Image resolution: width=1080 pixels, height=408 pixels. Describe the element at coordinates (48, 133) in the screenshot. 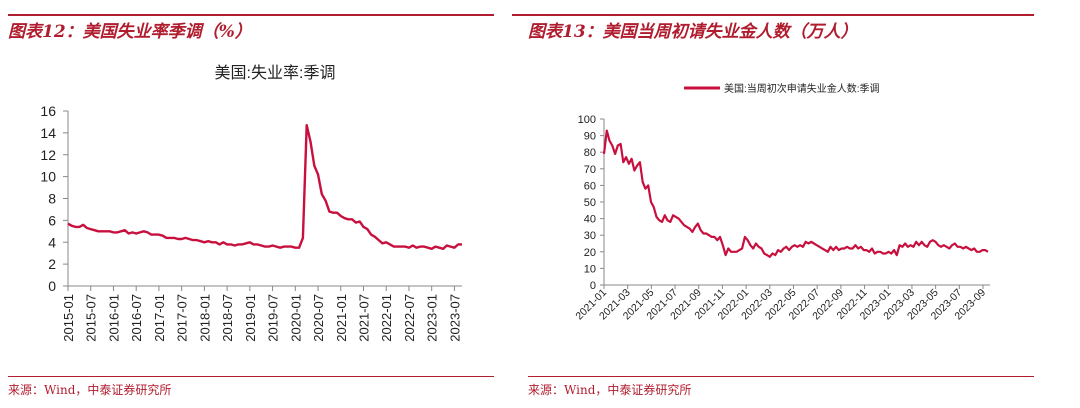

I see `y-tick-label: 14` at that location.